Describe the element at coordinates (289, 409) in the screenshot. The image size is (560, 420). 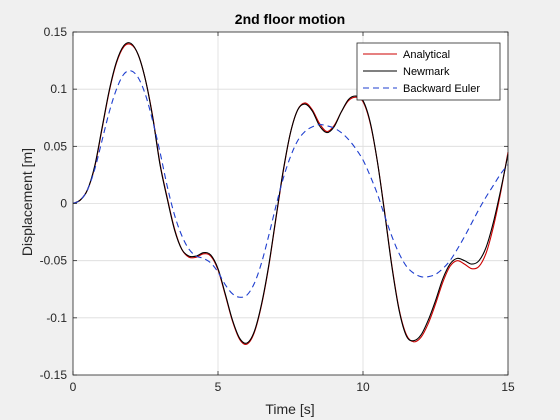
I see `x-axis-label: Time [s]` at that location.